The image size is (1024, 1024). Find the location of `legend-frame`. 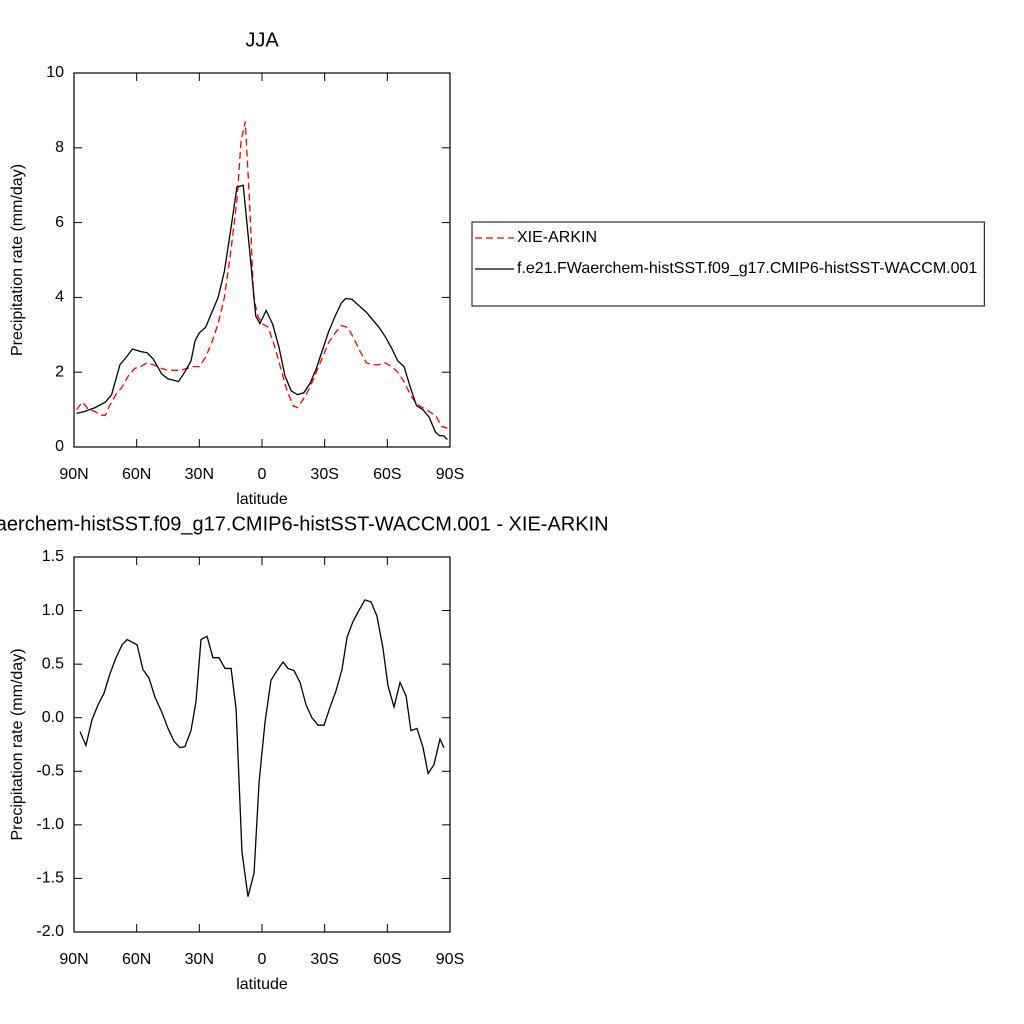

legend-frame is located at coordinates (728, 264).